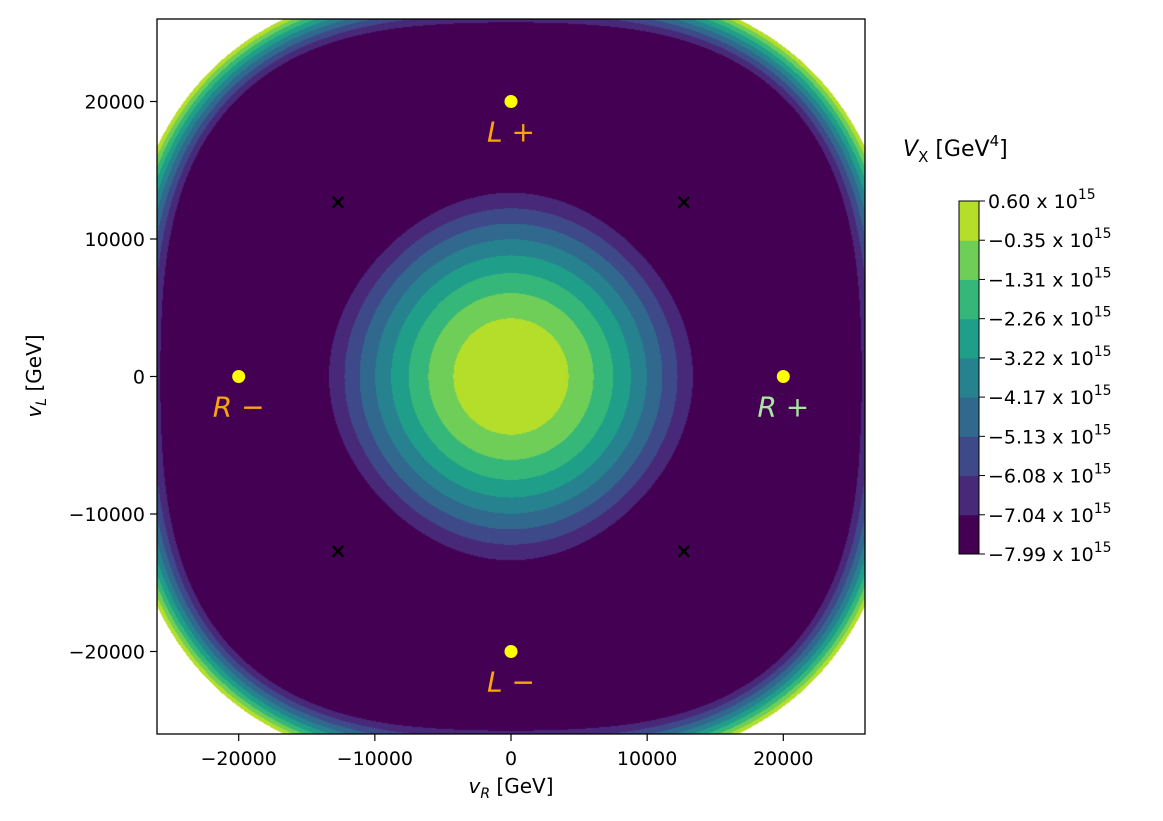 This screenshot has height=821, width=1163. What do you see at coordinates (107, 653) in the screenshot?
I see `y-tick-label: −20000` at bounding box center [107, 653].